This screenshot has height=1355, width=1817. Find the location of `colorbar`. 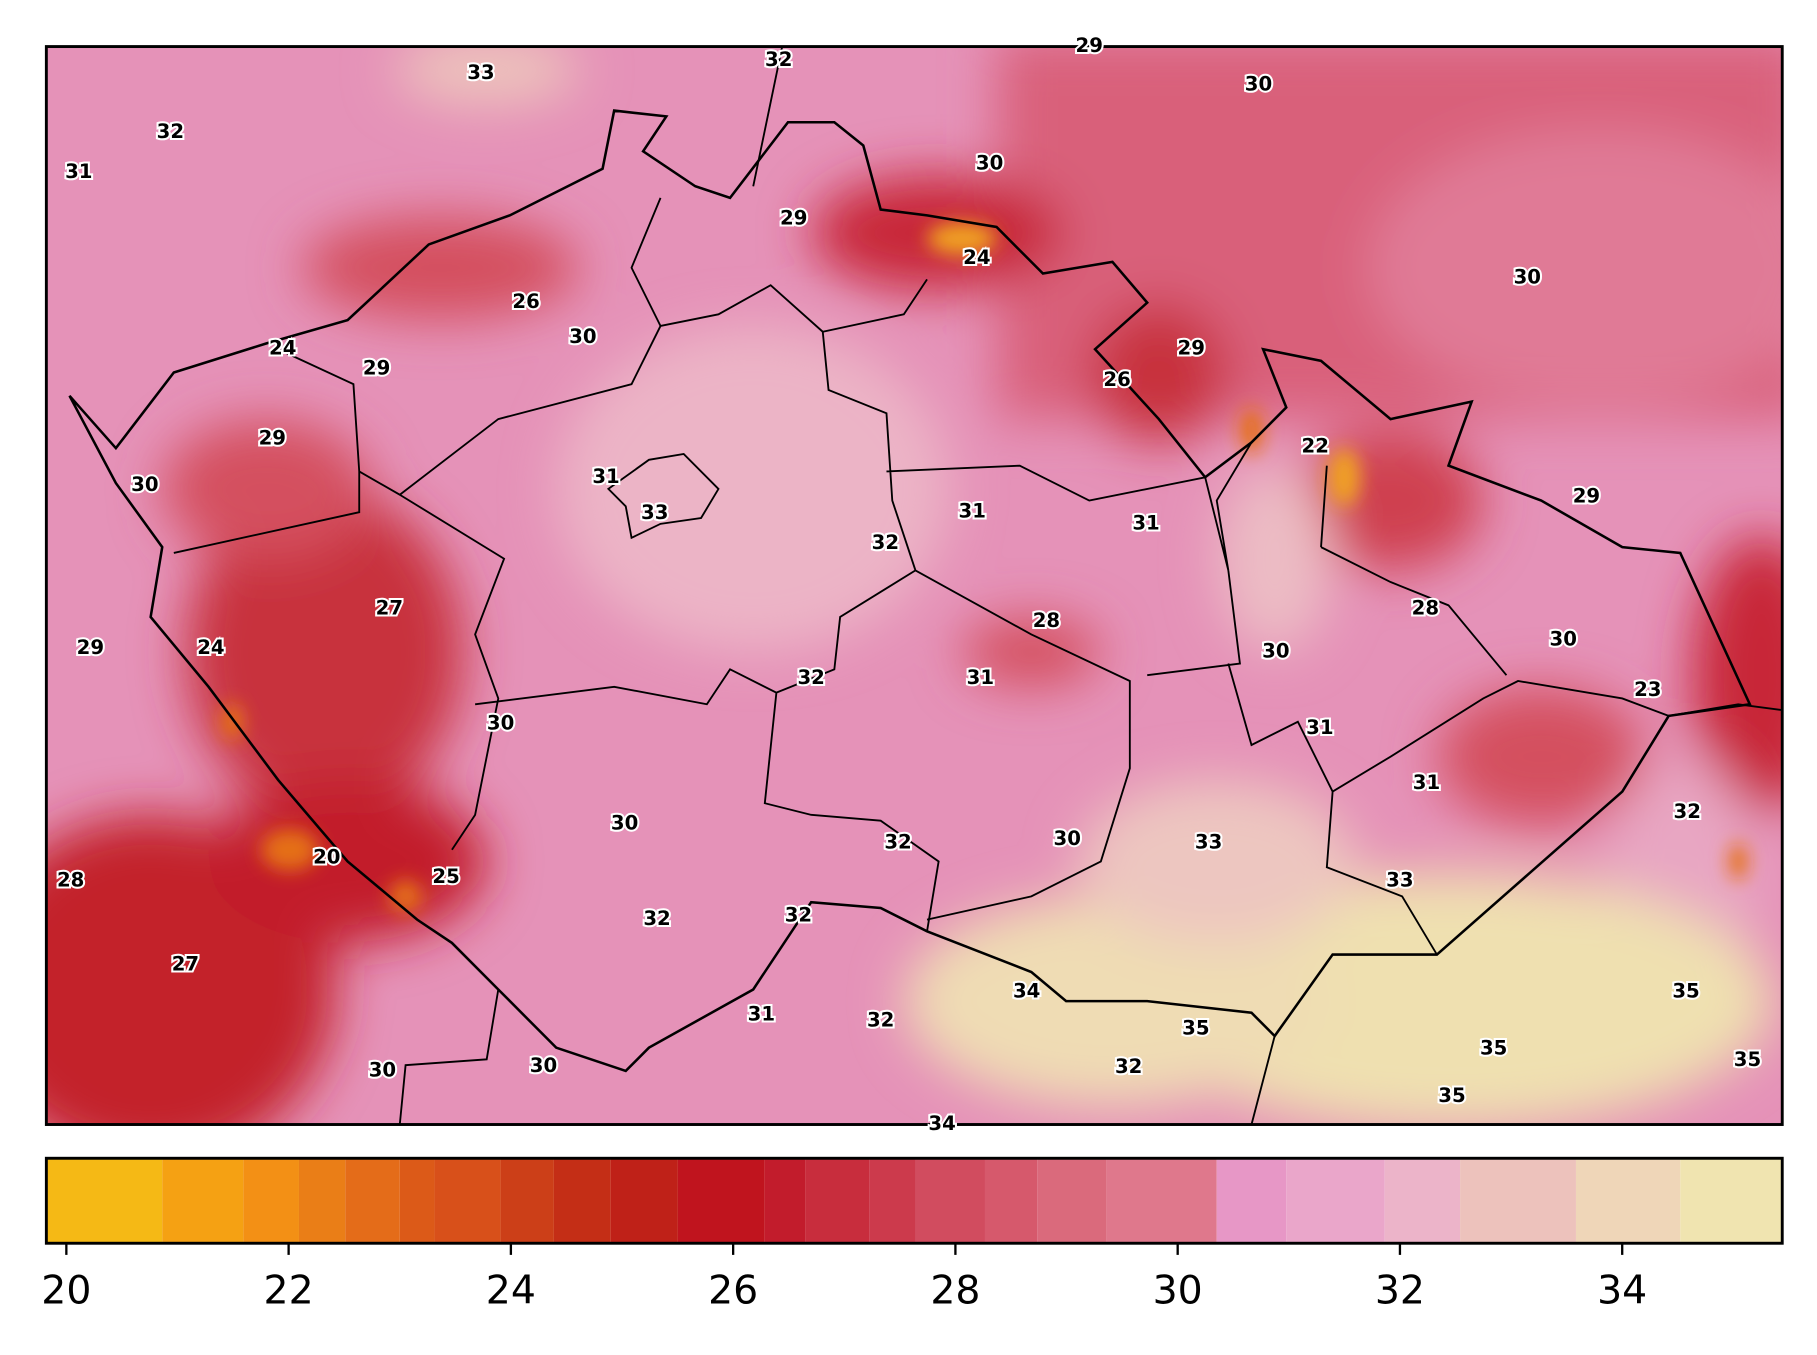

colorbar is located at coordinates (914, 1200).